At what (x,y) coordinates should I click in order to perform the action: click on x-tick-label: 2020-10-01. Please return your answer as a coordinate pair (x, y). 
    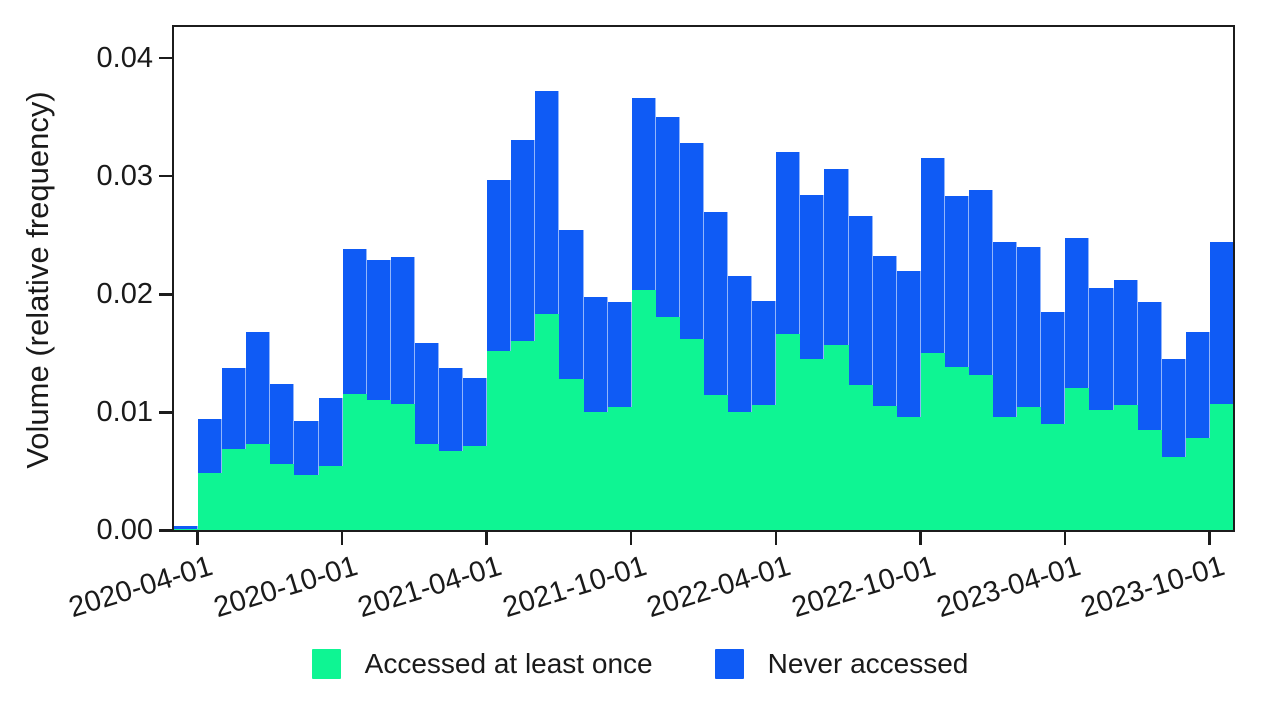
    Looking at the image, I should click on (285, 586).